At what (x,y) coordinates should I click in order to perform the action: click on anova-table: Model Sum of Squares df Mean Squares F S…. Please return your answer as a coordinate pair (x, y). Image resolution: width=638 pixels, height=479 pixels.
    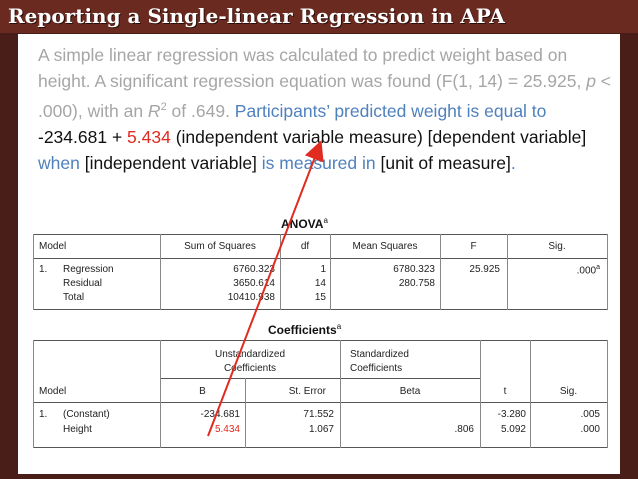
    Looking at the image, I should click on (320, 272).